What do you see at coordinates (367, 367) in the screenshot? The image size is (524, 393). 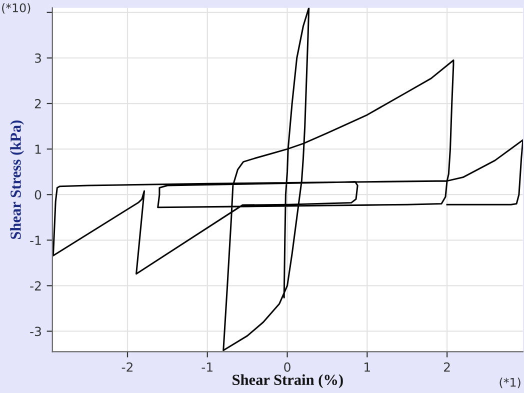 I see `x-tick-label: 1` at bounding box center [367, 367].